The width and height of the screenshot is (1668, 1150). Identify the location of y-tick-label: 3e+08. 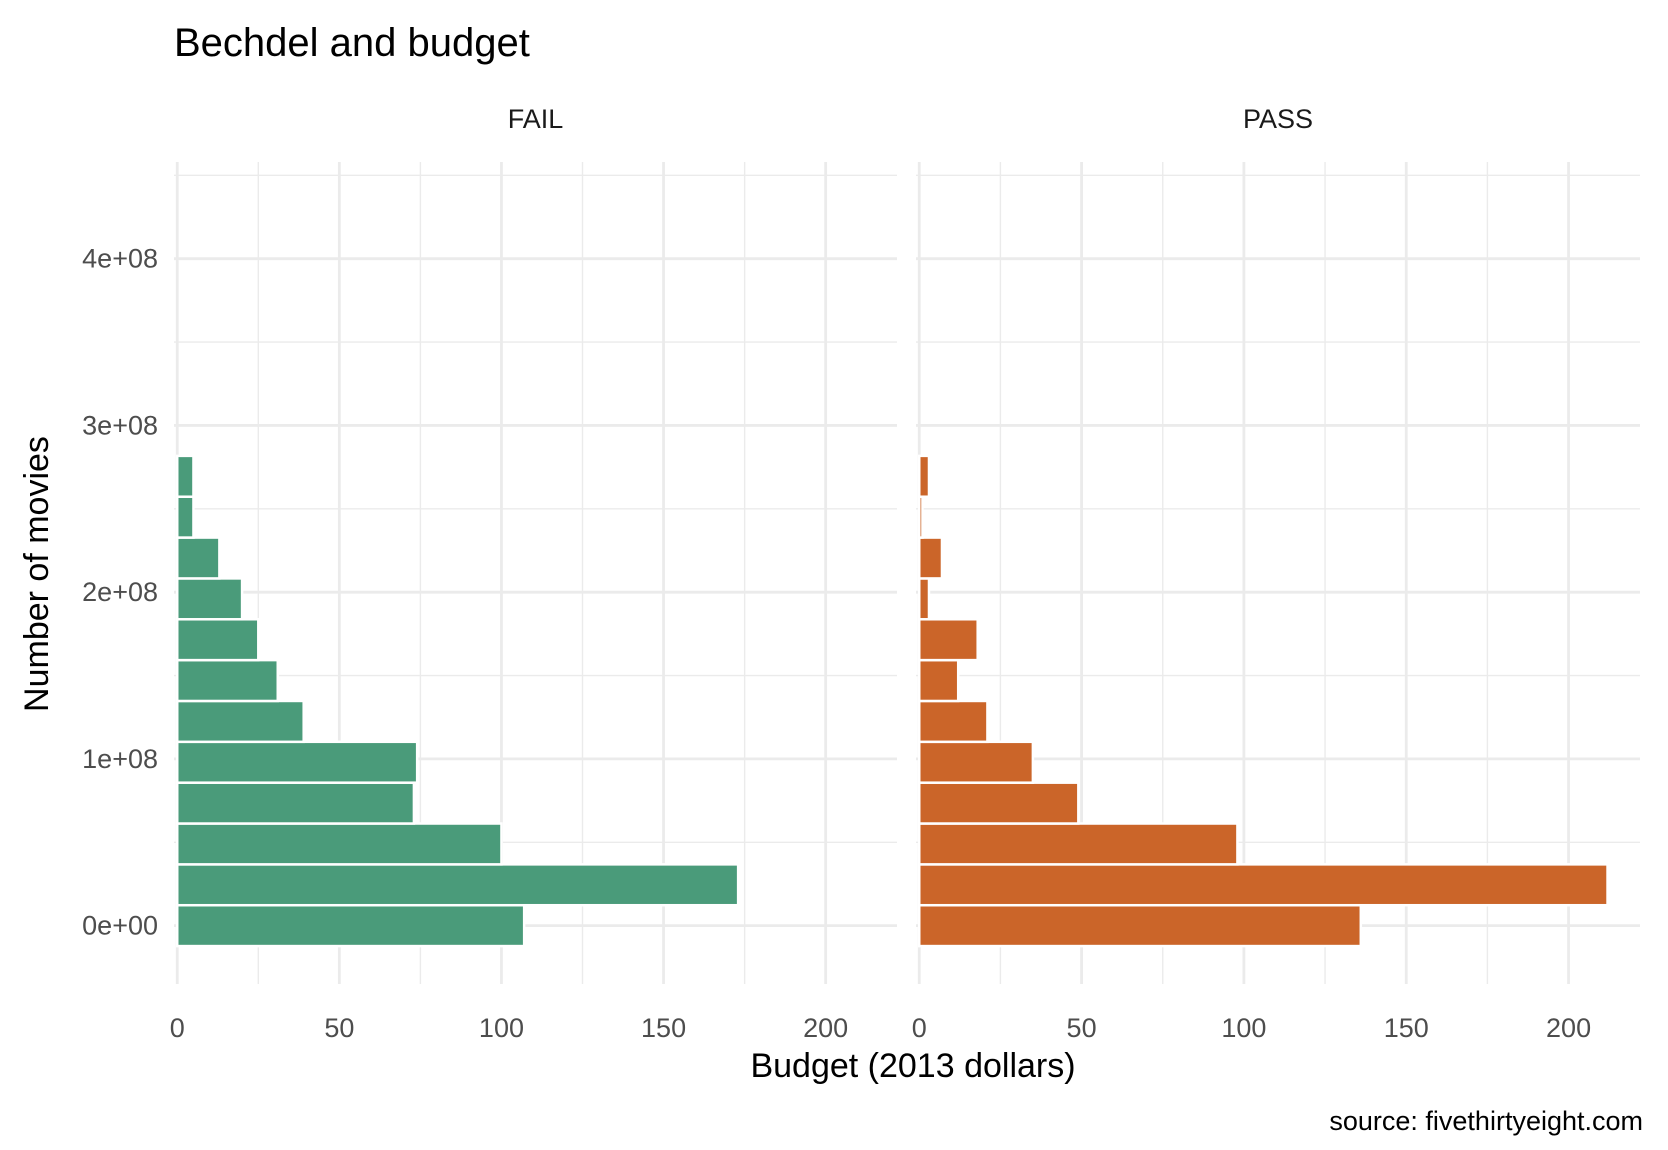
(120, 425).